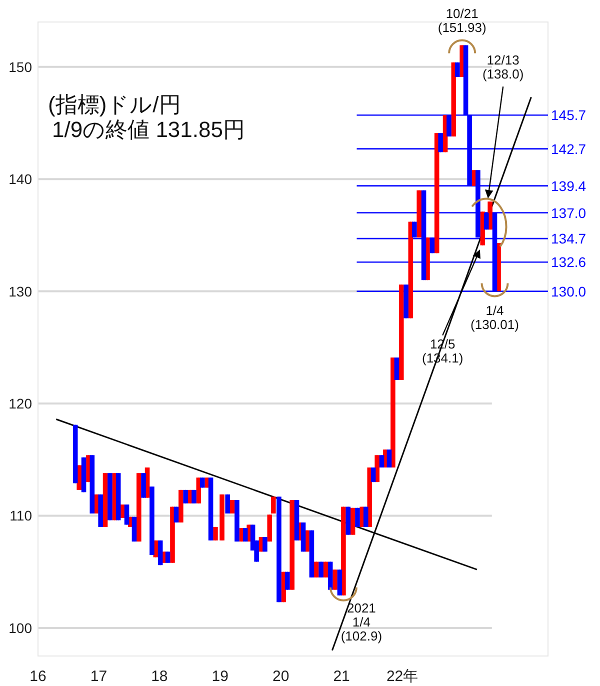 Image resolution: width=600 pixels, height=686 pixels. What do you see at coordinates (402, 676) in the screenshot?
I see `x-tick-label: 22年` at bounding box center [402, 676].